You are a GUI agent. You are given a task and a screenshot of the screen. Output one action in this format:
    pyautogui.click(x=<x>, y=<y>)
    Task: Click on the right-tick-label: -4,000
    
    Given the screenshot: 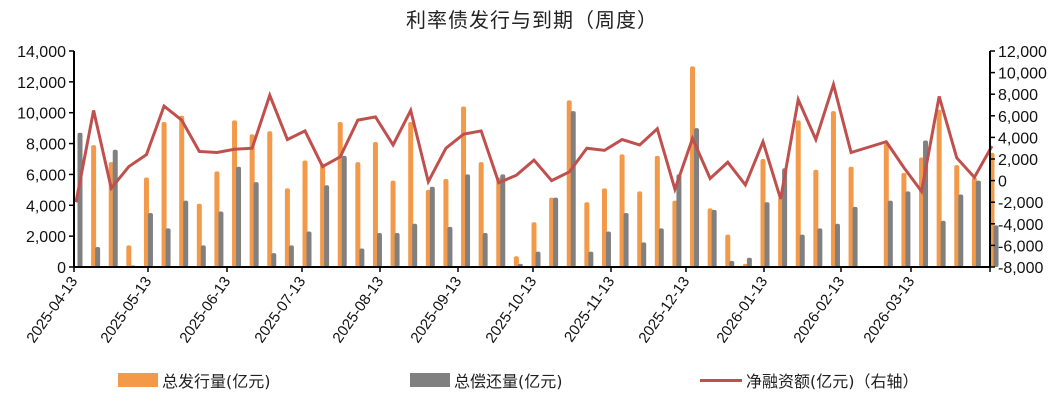 What is the action you would take?
    pyautogui.click(x=1020, y=225)
    